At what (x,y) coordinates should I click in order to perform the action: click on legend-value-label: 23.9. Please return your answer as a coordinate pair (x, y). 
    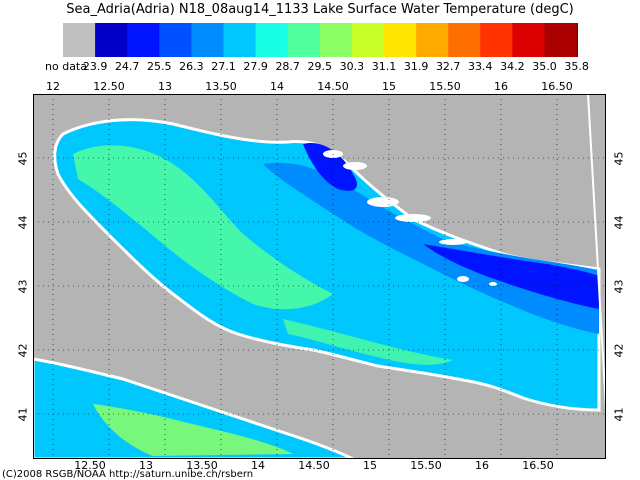
    Looking at the image, I should click on (95, 66).